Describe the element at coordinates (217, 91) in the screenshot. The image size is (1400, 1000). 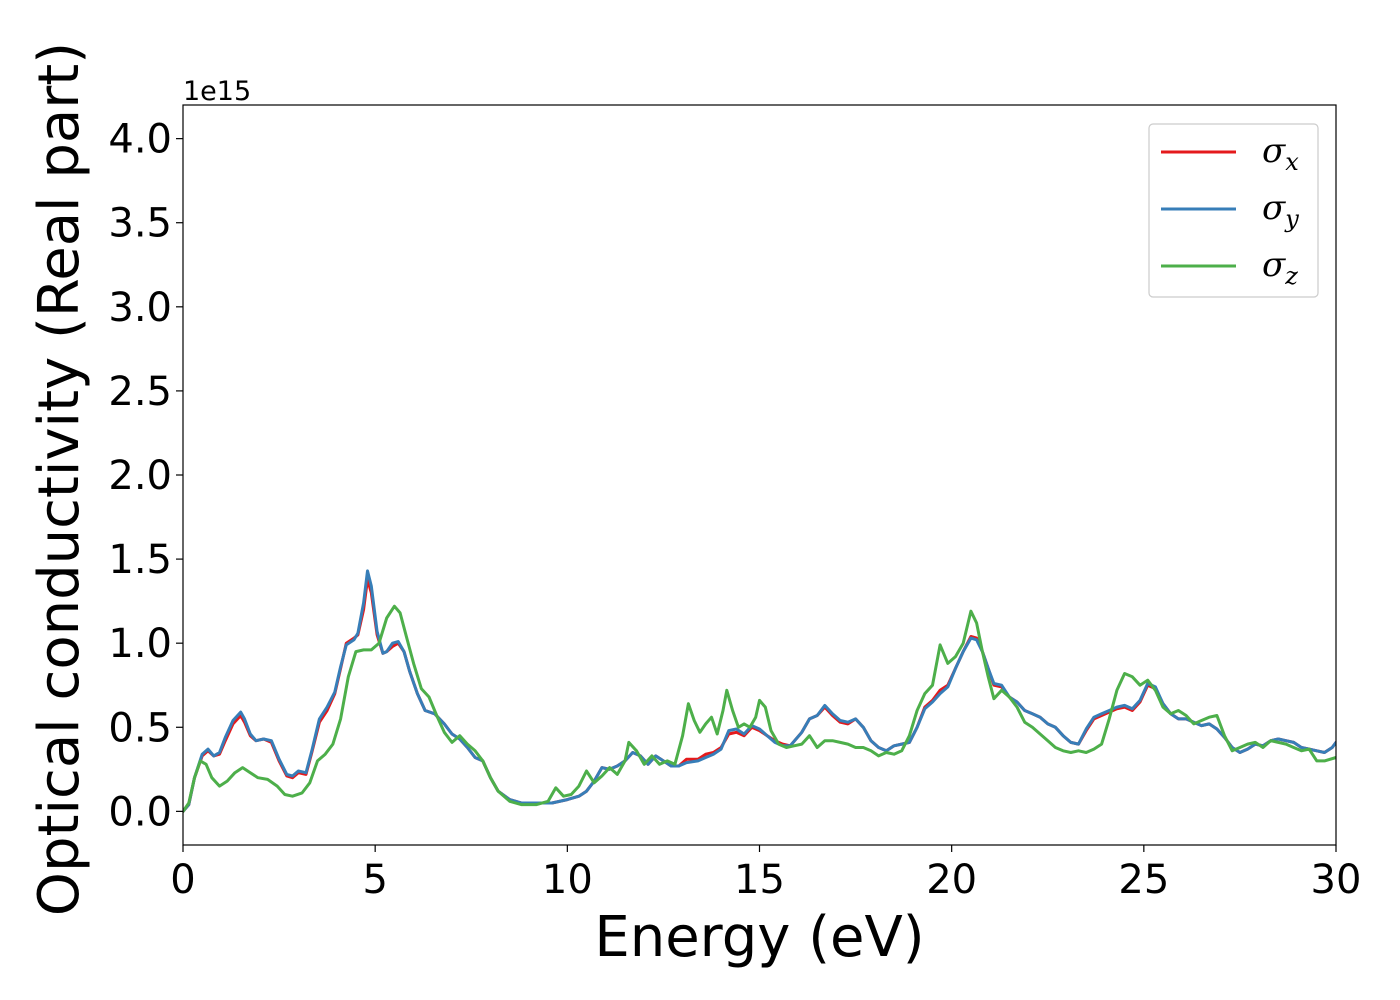
I see `y-offset-label: 1e15` at that location.